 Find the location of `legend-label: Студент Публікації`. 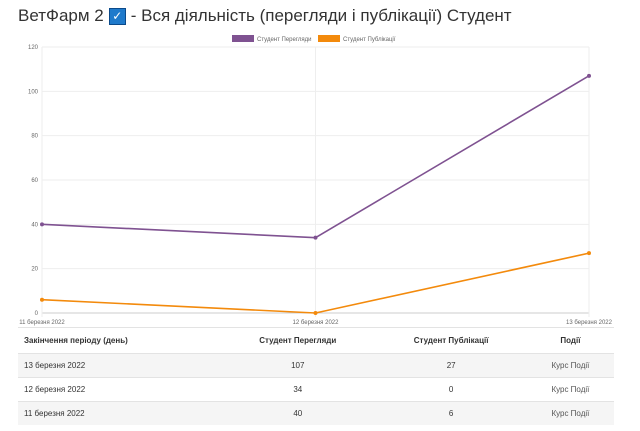

legend-label: Студент Публікації is located at coordinates (369, 40).